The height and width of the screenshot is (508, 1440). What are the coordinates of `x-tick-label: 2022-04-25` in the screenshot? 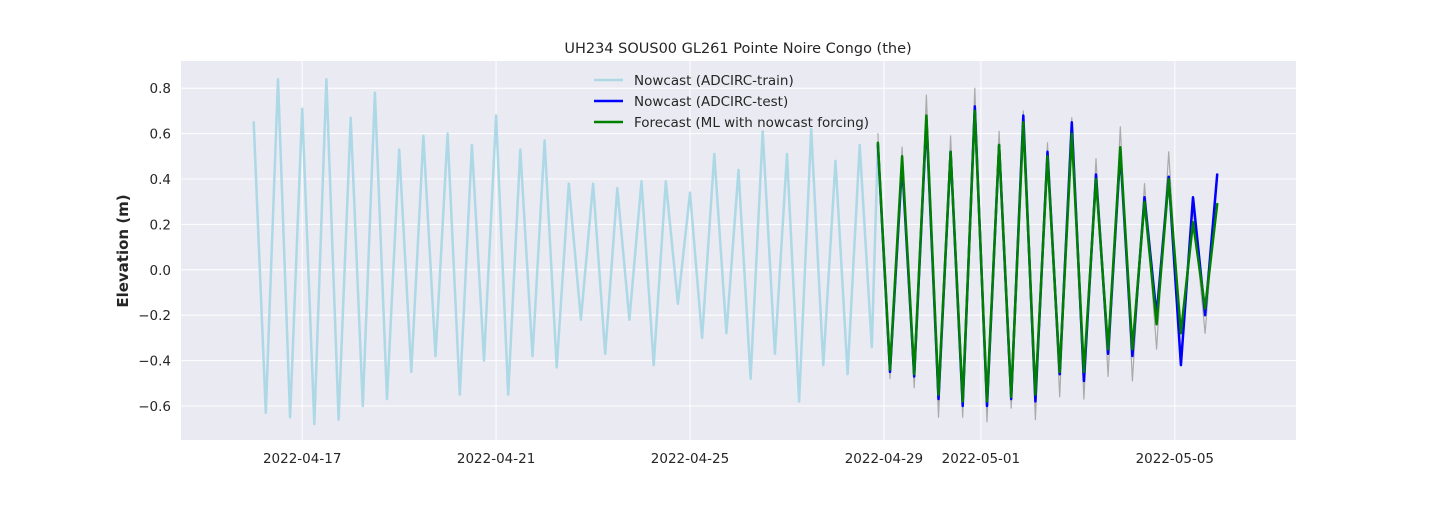 It's located at (690, 459).